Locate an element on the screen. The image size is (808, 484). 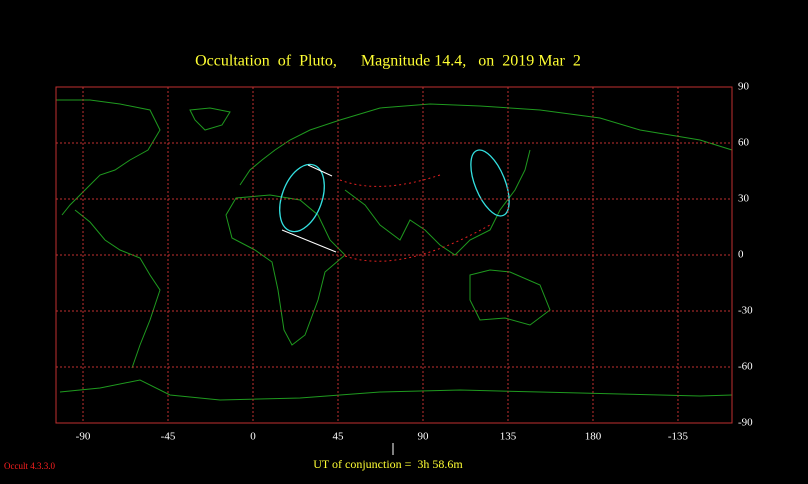
y-tick-label: -90 is located at coordinates (745, 423).